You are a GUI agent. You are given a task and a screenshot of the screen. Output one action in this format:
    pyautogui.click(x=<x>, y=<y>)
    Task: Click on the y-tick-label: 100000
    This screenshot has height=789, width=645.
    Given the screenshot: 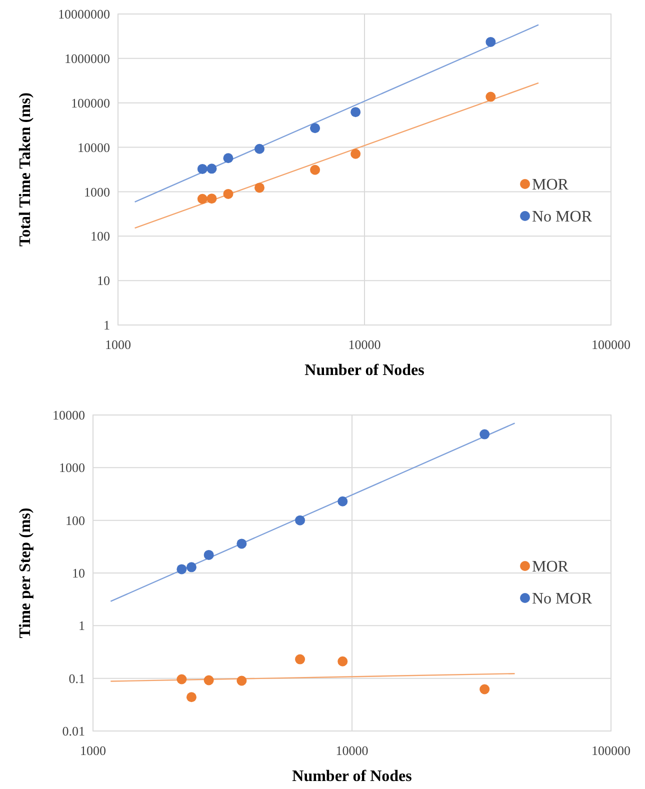 What is the action you would take?
    pyautogui.click(x=90, y=102)
    